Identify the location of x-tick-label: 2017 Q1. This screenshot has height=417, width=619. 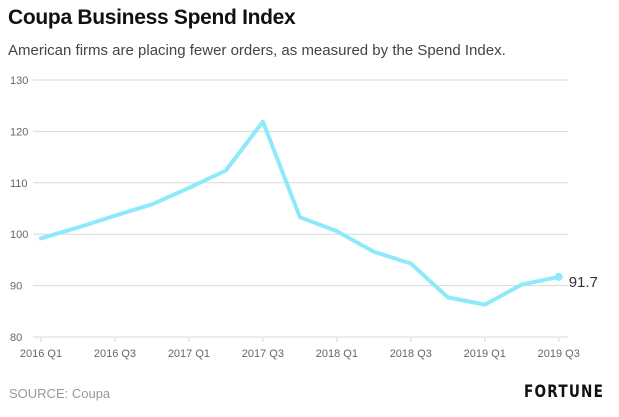
(189, 354).